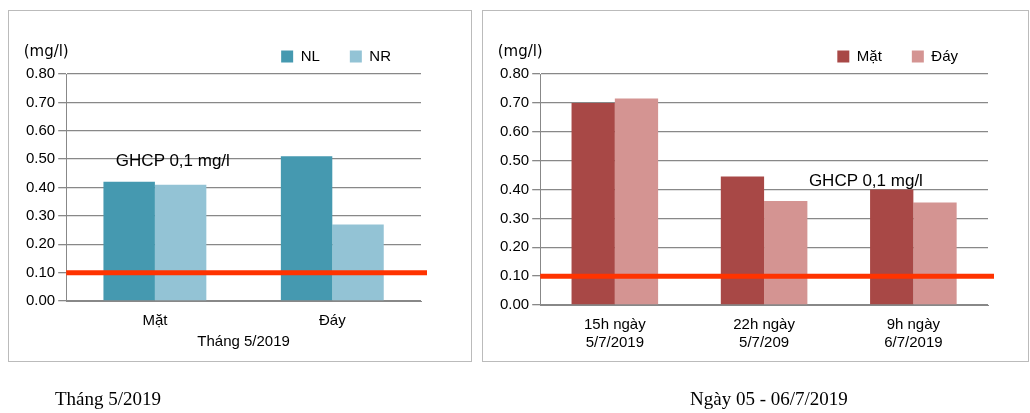 The height and width of the screenshot is (413, 1030). Describe the element at coordinates (769, 399) in the screenshot. I see `text: Ngày 05 - 06/7/2019` at that location.